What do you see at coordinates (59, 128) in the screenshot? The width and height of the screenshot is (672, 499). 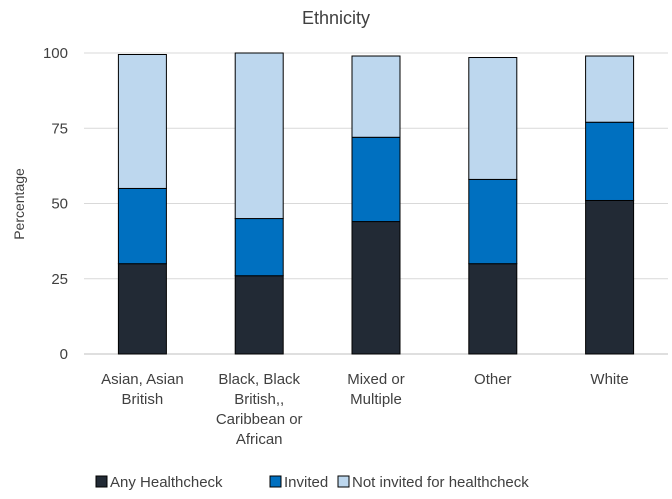 I see `y-tick-label: 75` at bounding box center [59, 128].